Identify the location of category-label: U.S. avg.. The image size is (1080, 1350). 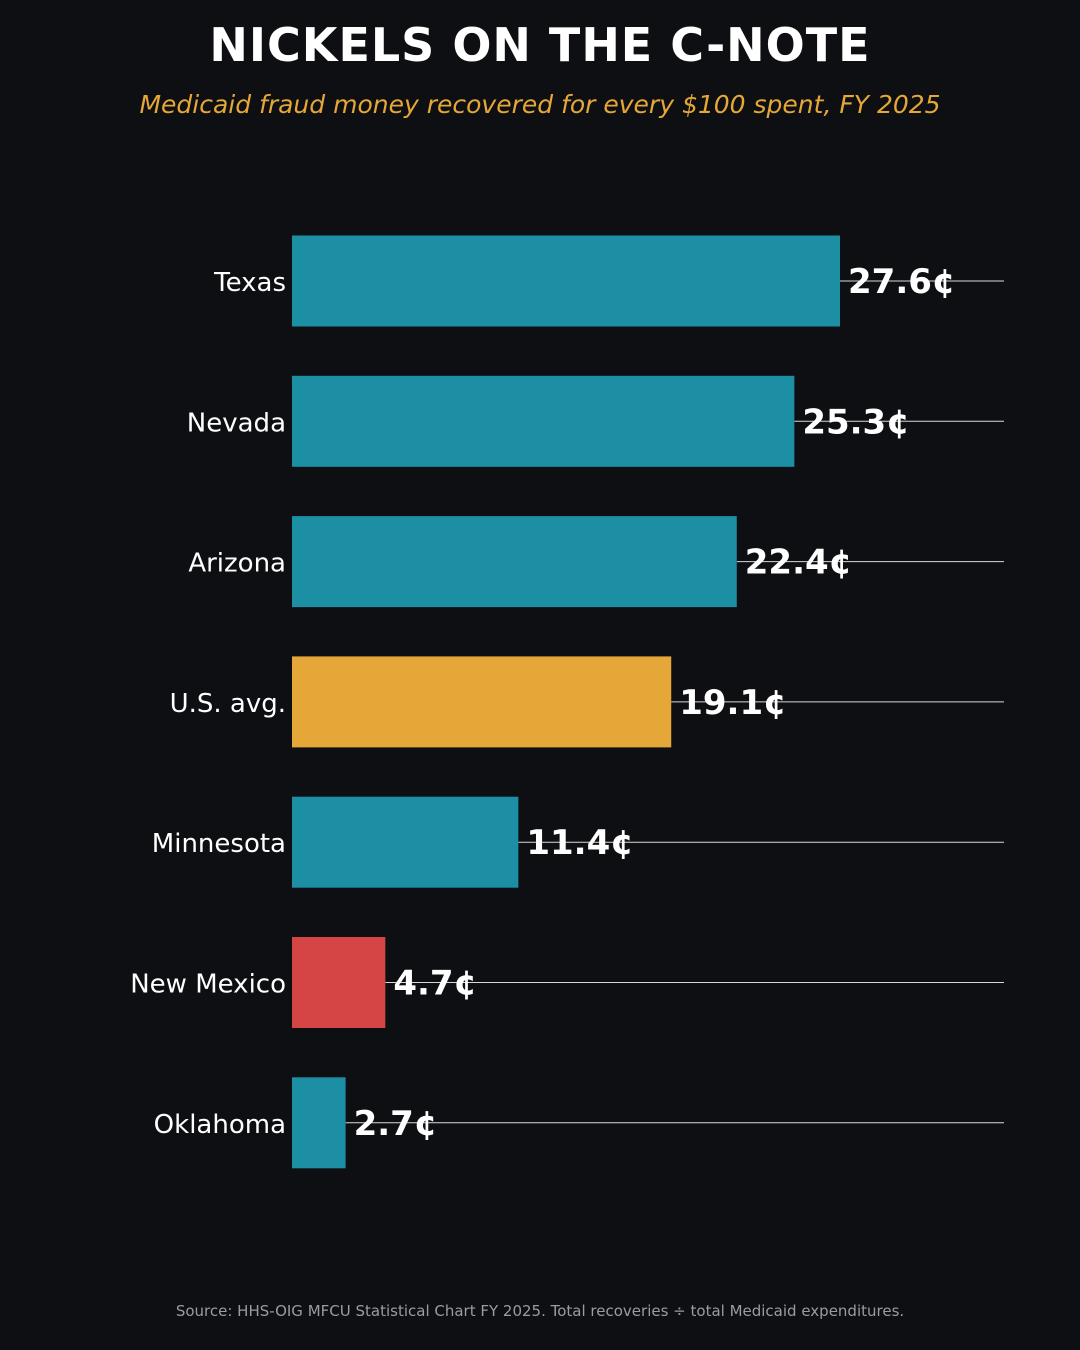
(228, 704).